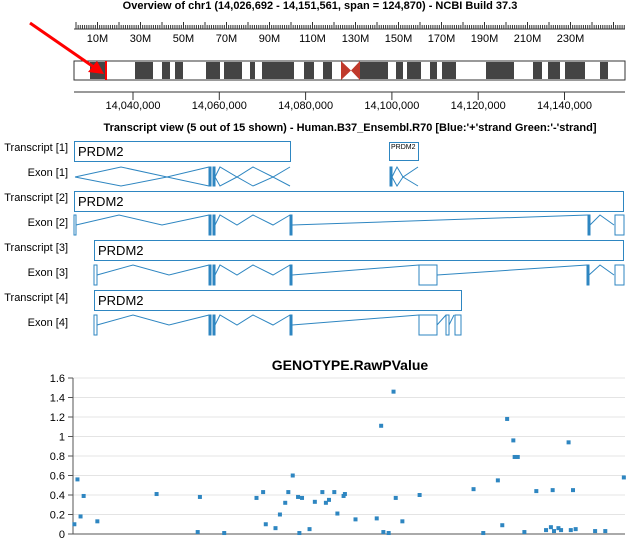 The height and width of the screenshot is (541, 640). What do you see at coordinates (350, 365) in the screenshot?
I see `chart-title: GENOTYPE.RawPValue` at bounding box center [350, 365].